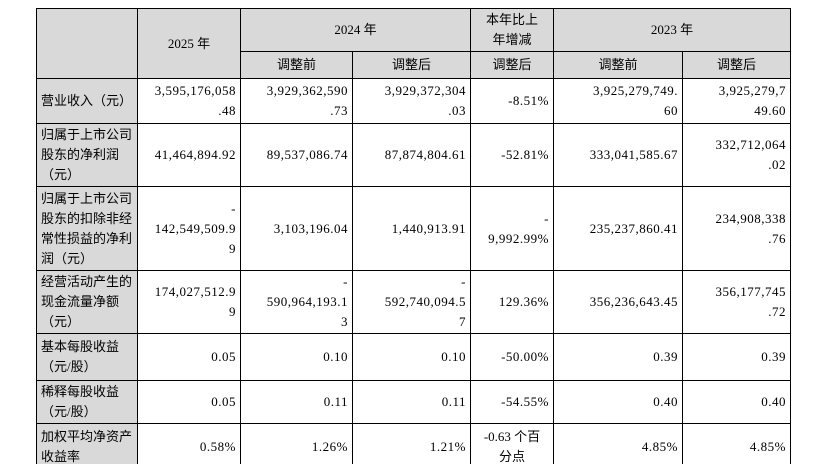  What do you see at coordinates (296, 443) in the screenshot?
I see `value-2024-before: 1.26%` at bounding box center [296, 443].